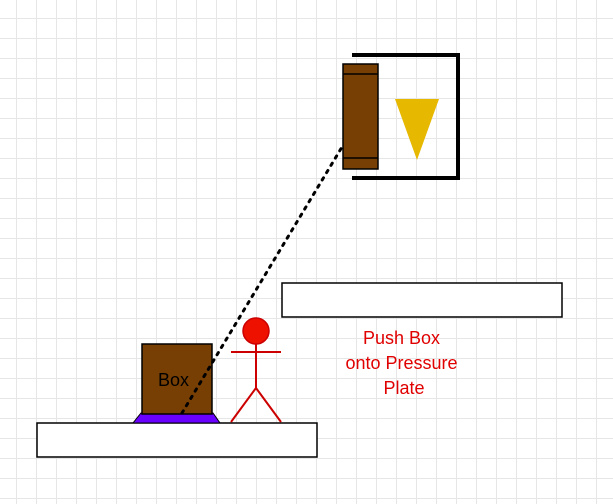  What do you see at coordinates (403, 388) in the screenshot?
I see `instruction-line-3: Plate` at bounding box center [403, 388].